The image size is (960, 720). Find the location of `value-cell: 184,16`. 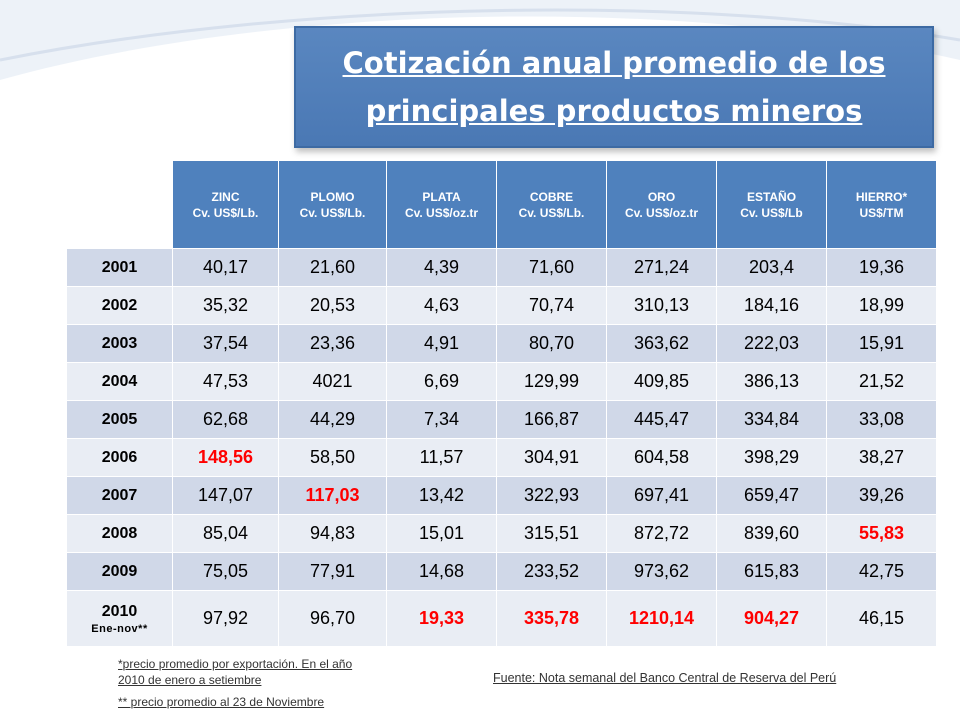

value-cell: 184,16 is located at coordinates (771, 305).